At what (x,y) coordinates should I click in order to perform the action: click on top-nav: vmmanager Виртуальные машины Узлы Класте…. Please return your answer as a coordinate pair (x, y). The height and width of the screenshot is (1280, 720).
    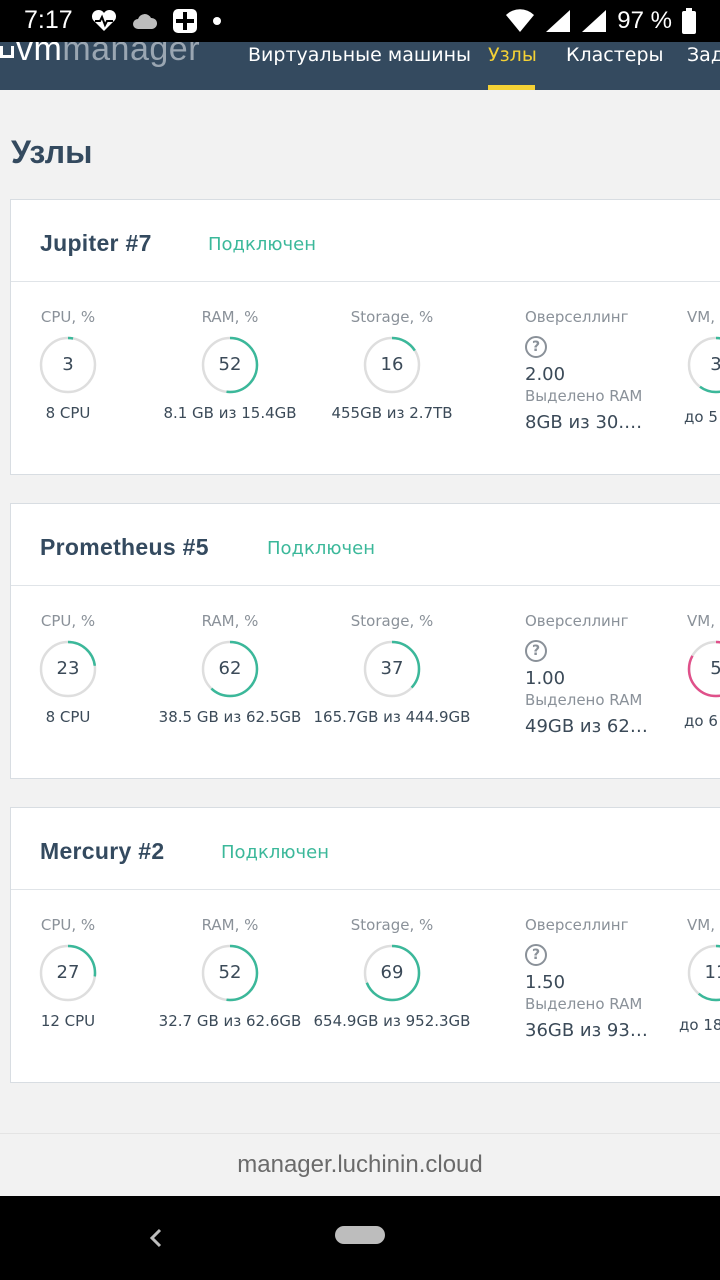
    Looking at the image, I should click on (360, 66).